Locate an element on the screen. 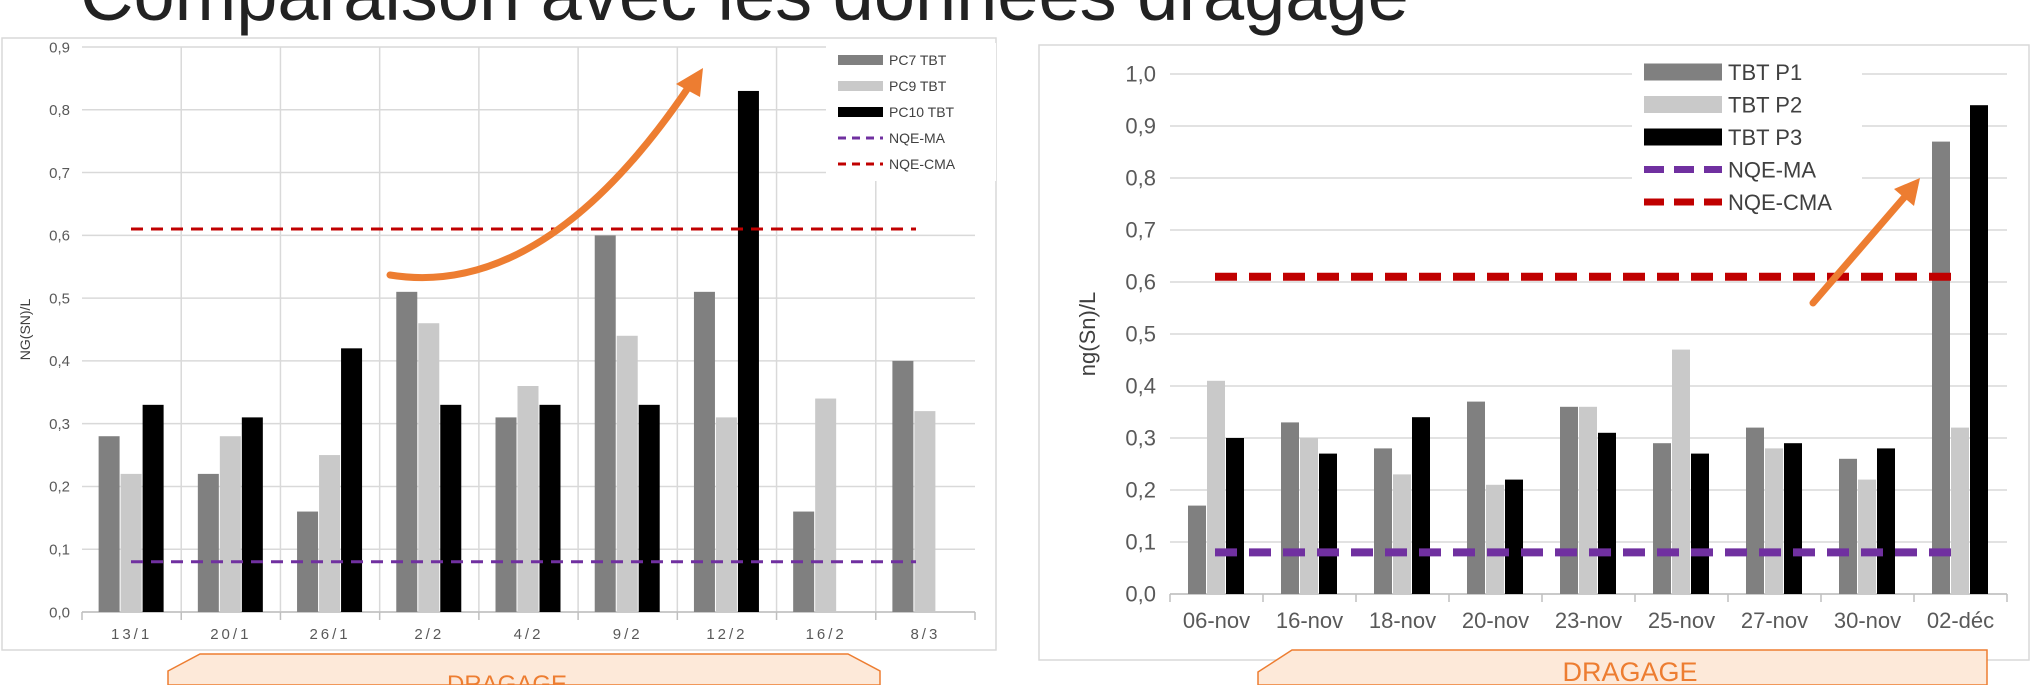  y-tick-label: 0,9 is located at coordinates (1140, 126).